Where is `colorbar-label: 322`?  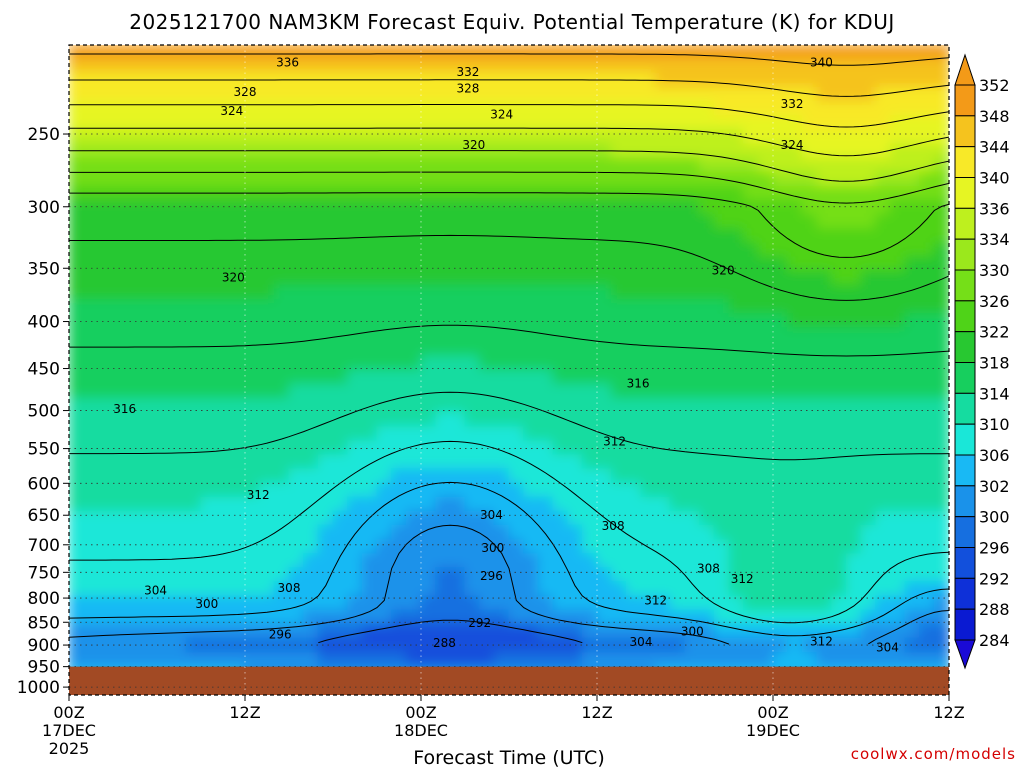
colorbar-label: 322 is located at coordinates (994, 332).